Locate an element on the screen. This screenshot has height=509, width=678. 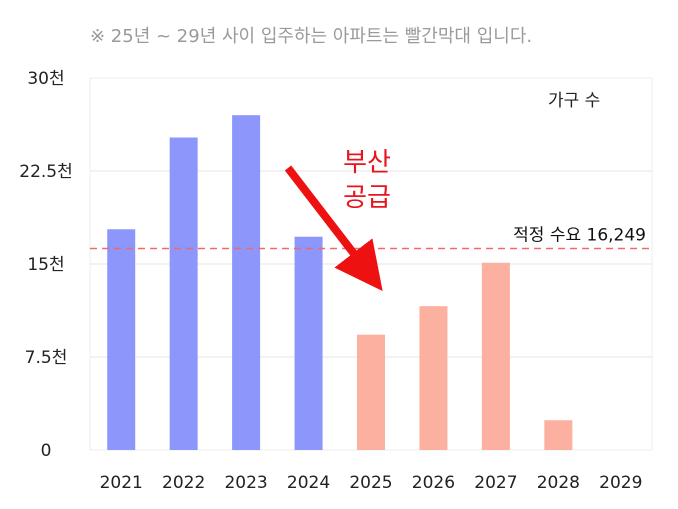
y-axis-ticks: 0 7.5천 15천 22.5천 30천 is located at coordinates (46, 265).